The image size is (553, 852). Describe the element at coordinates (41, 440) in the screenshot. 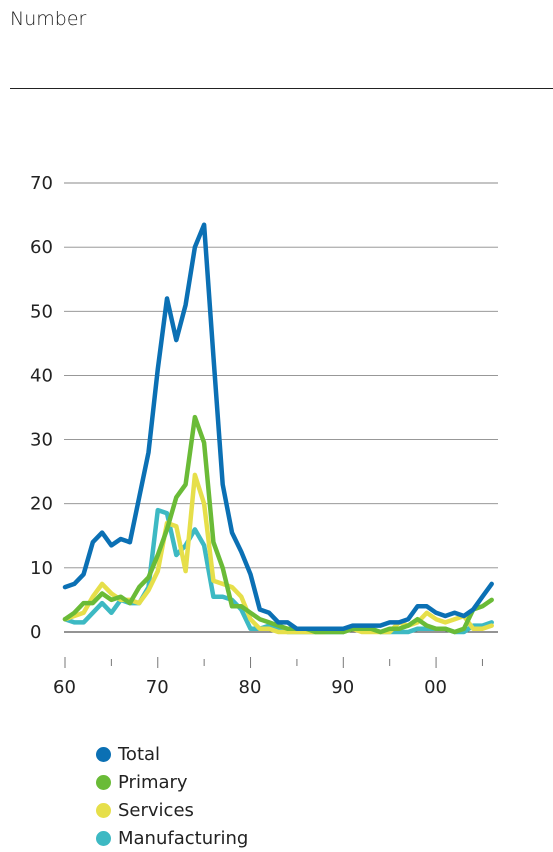

I see `y-tick-label: 30` at that location.